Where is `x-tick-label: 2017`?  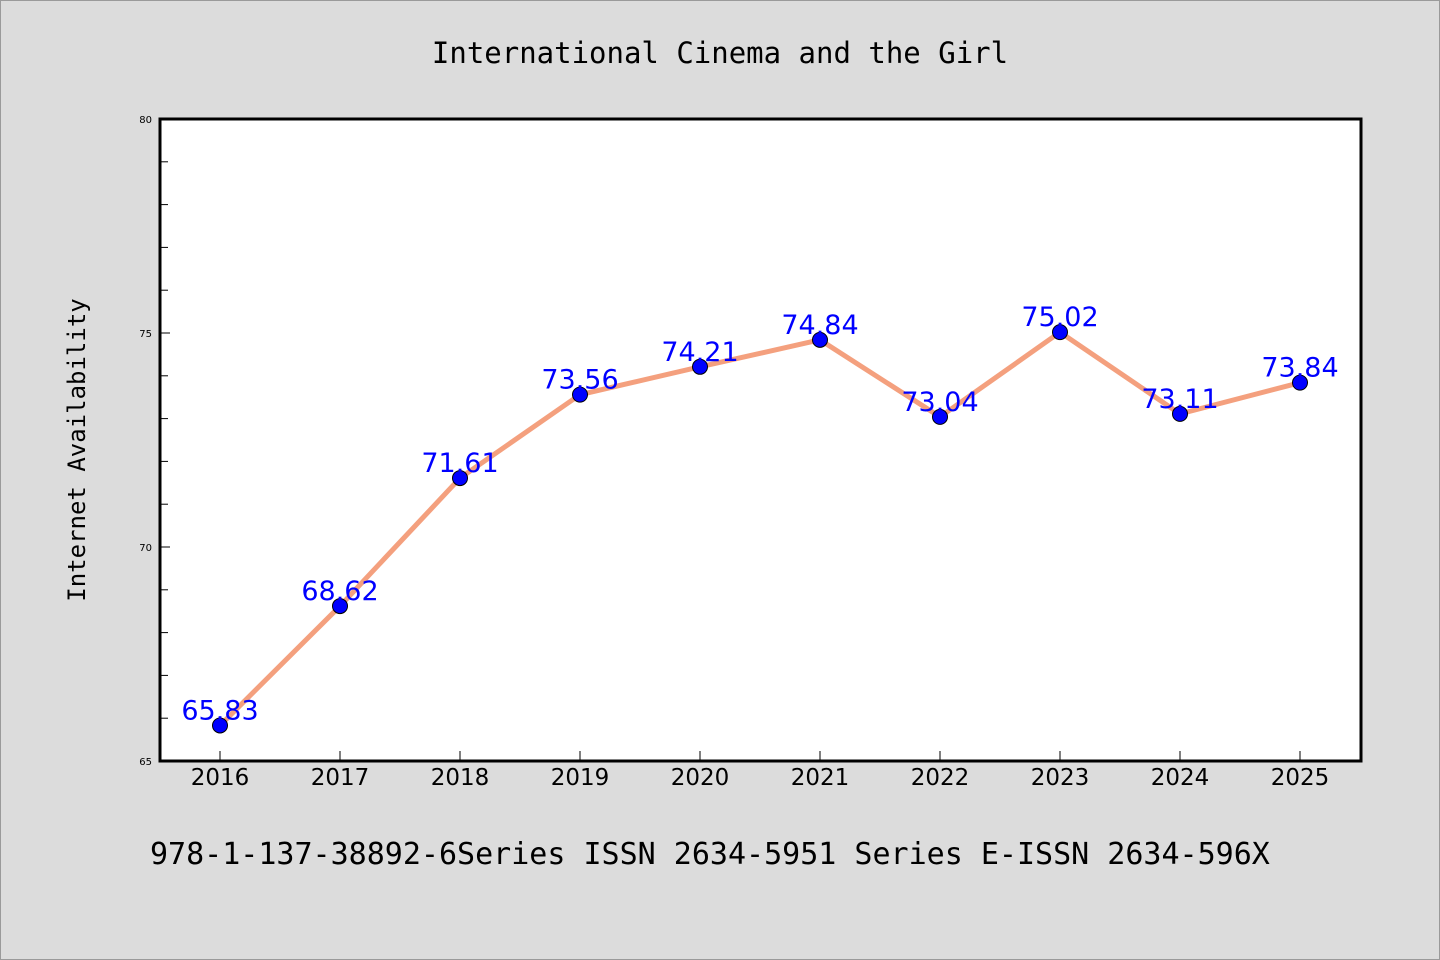
x-tick-label: 2017 is located at coordinates (340, 778).